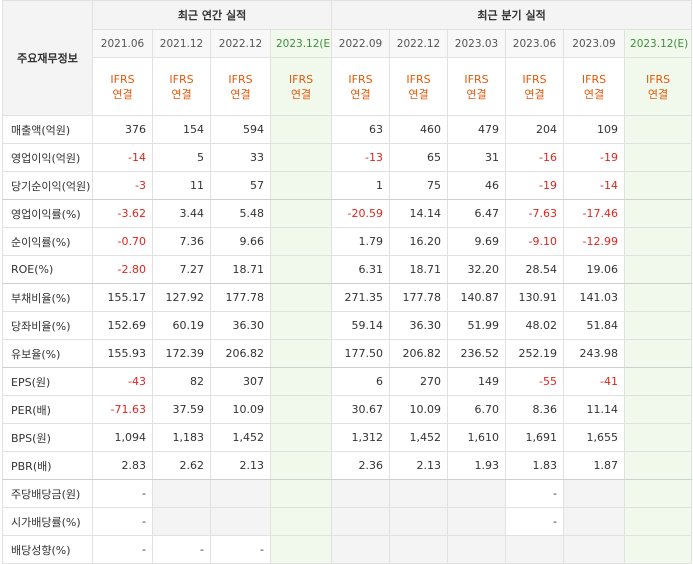  I want to click on table-row: 매출액(억원) 376 154 594 63 460 479 204 109, so click(347, 129).